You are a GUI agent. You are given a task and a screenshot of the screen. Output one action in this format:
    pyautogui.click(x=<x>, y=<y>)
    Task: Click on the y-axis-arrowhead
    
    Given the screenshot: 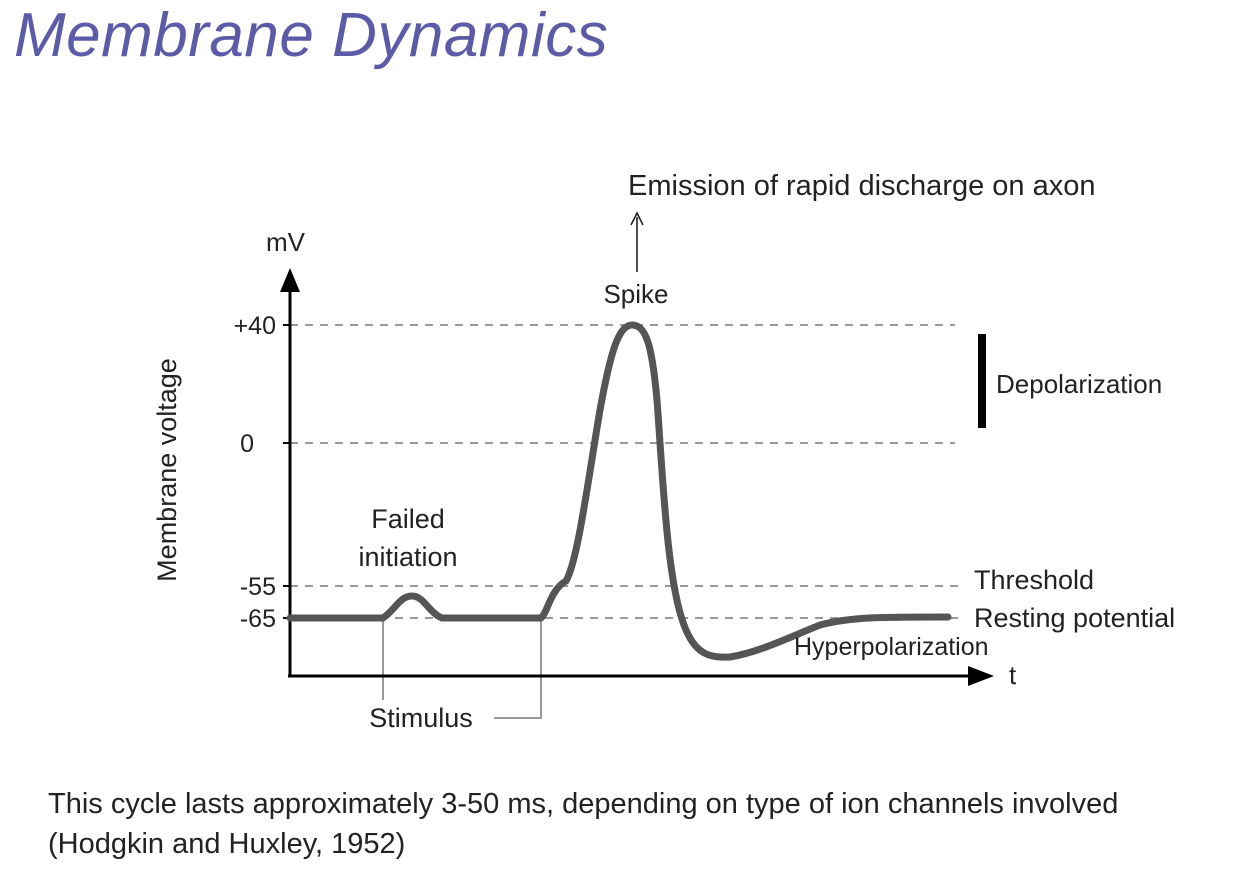 What is the action you would take?
    pyautogui.click(x=290, y=280)
    